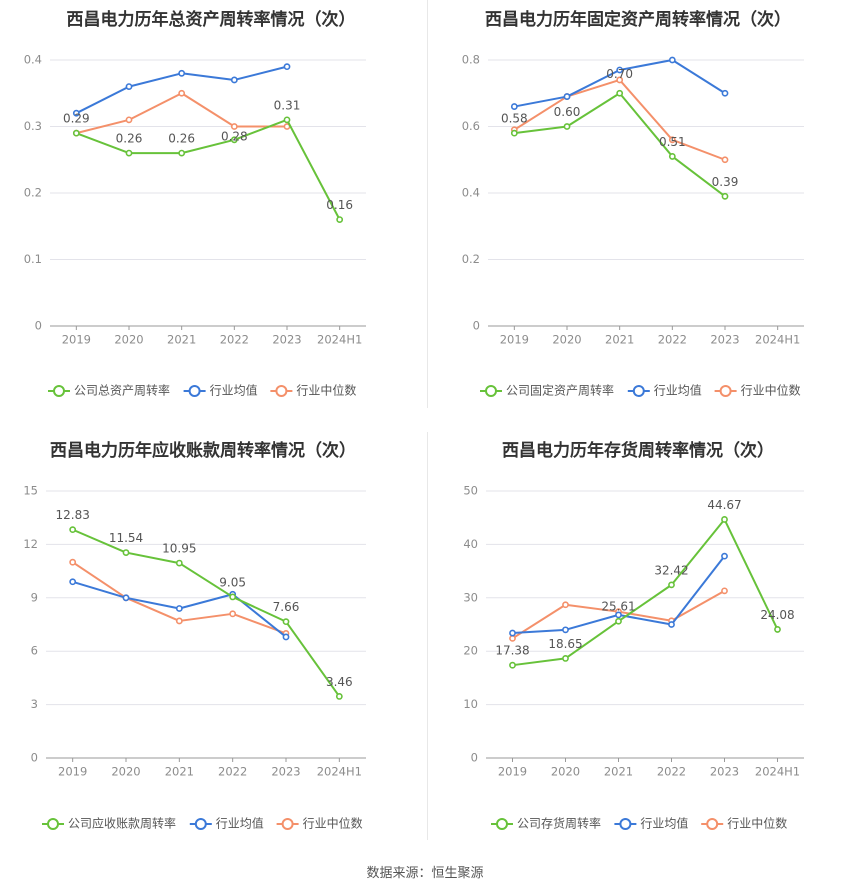 The height and width of the screenshot is (891, 850). I want to click on legend-label: 公司固定资产周转率, so click(560, 390).